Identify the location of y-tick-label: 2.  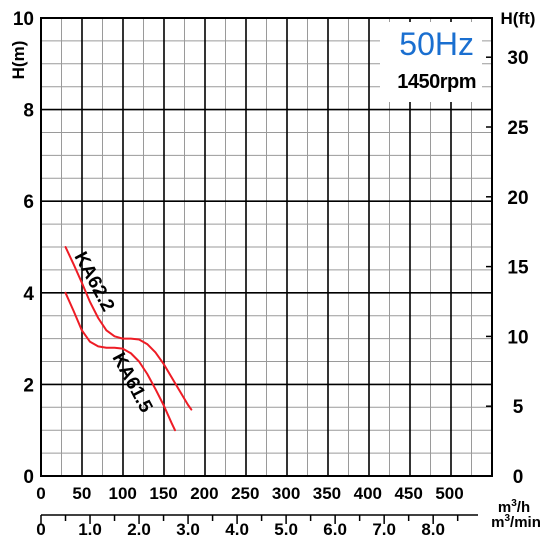
(28, 385).